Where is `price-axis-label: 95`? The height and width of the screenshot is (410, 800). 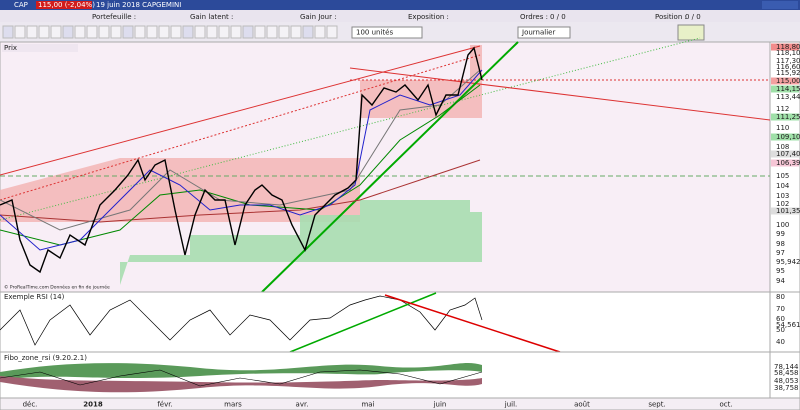 price-axis-label: 95 is located at coordinates (780, 271).